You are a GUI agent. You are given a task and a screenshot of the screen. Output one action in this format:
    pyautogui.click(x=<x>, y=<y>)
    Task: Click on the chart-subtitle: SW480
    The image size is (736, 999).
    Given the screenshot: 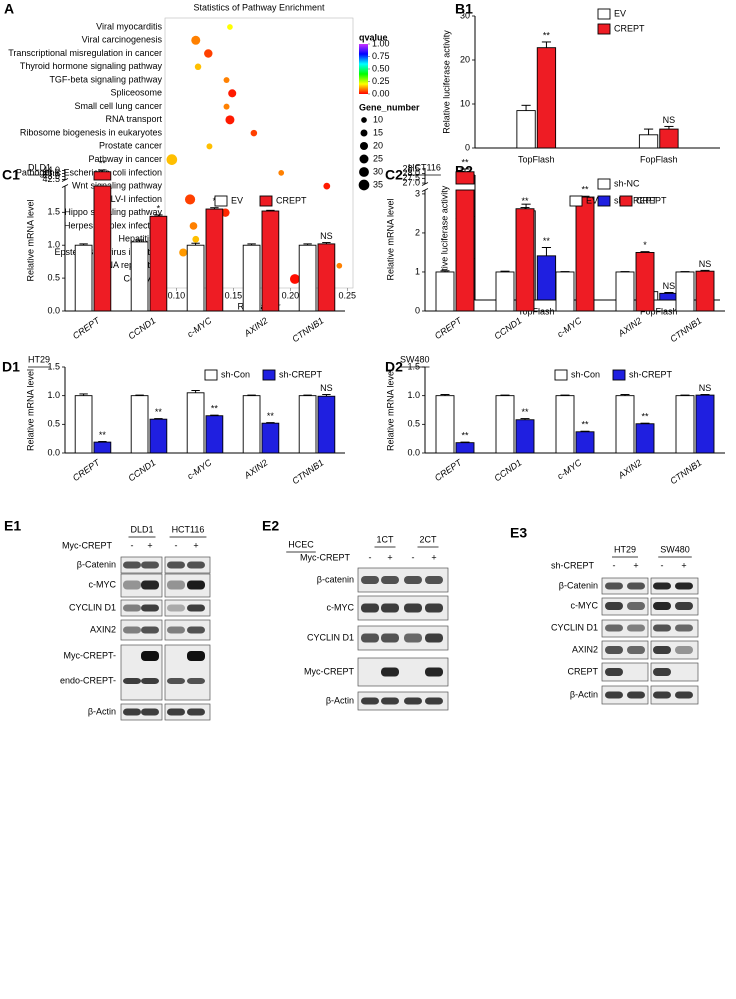 What is the action you would take?
    pyautogui.click(x=415, y=359)
    